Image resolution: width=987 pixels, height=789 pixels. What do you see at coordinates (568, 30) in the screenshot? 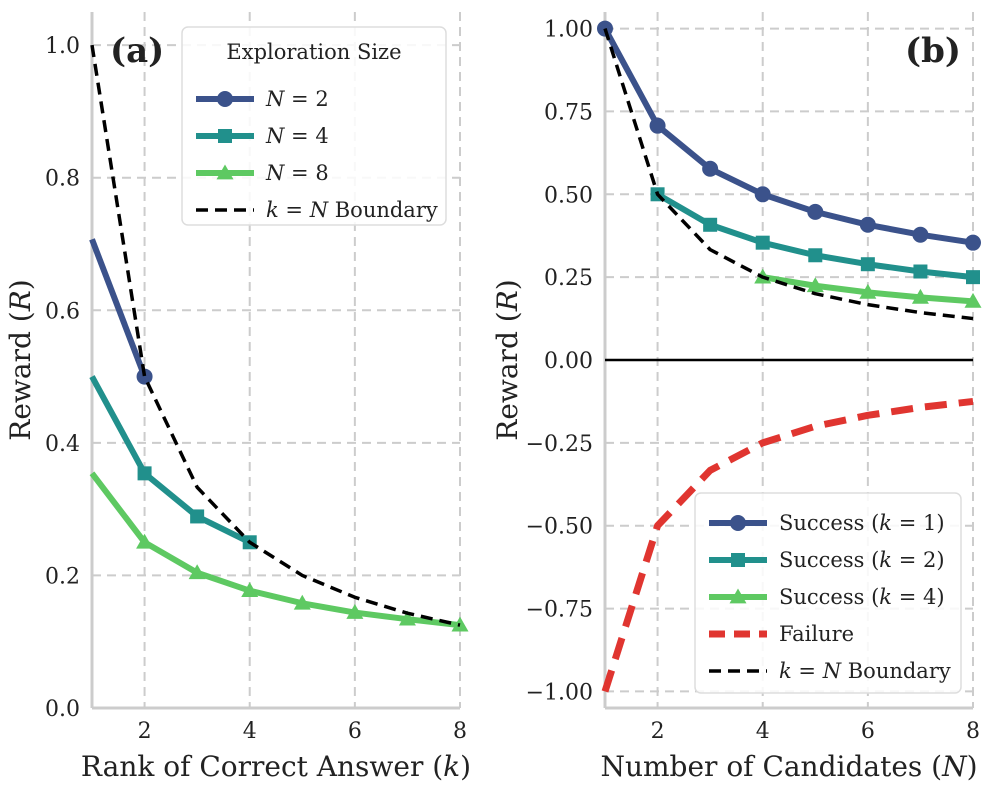
I see `y-tick-label: 1.00` at bounding box center [568, 30].